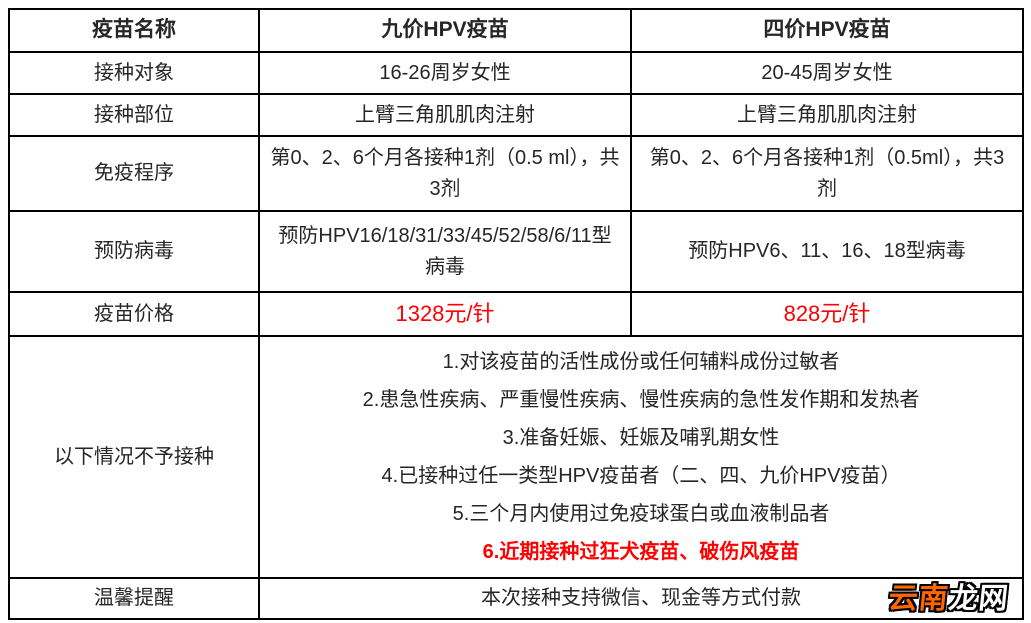 The width and height of the screenshot is (1031, 623). Describe the element at coordinates (134, 599) in the screenshot. I see `reminder-label: 温馨提醒` at that location.